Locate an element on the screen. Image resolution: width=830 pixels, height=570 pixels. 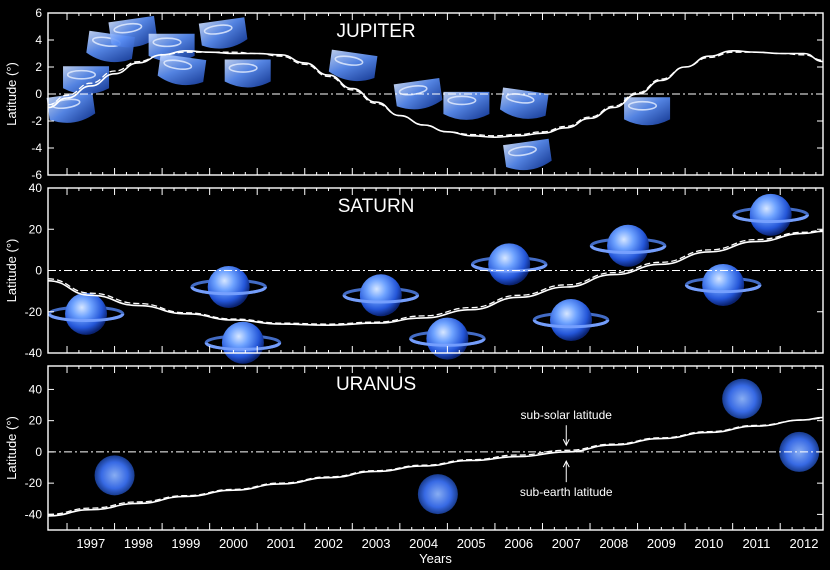
x-axis-label: Years is located at coordinates (435, 558).